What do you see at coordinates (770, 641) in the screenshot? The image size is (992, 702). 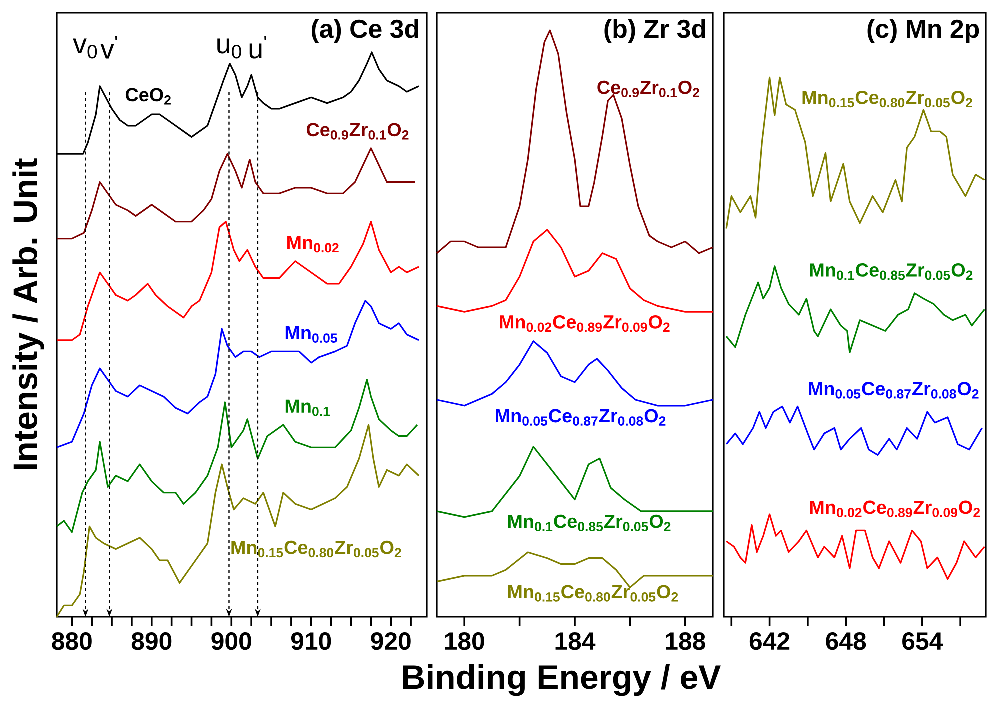 I see `x-tick-label: 642` at bounding box center [770, 641].